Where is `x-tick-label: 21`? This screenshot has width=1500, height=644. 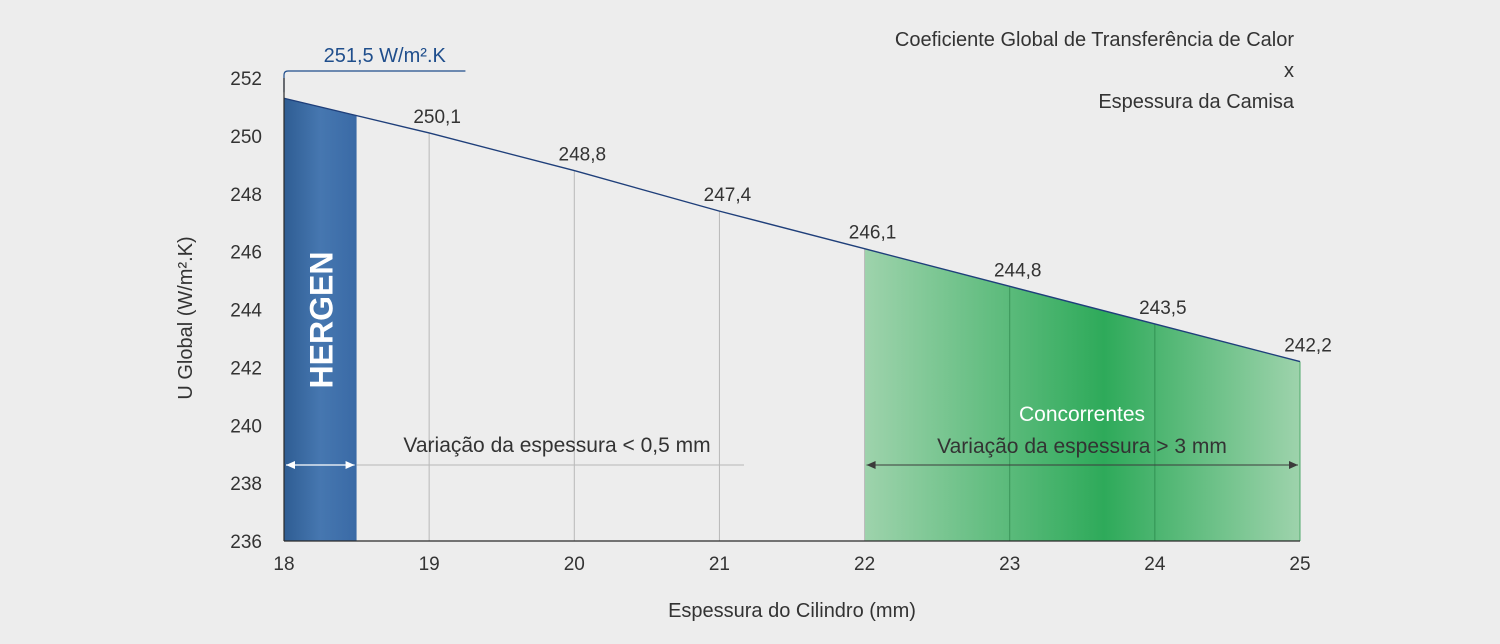 x-tick-label: 21 is located at coordinates (719, 564).